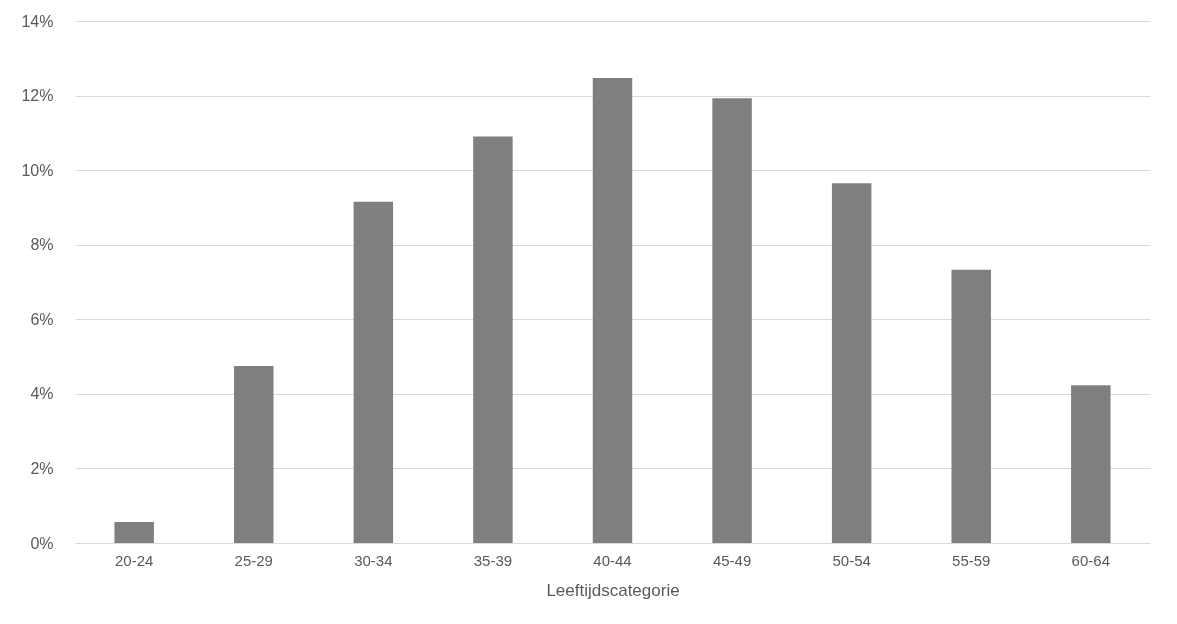  Describe the element at coordinates (134, 560) in the screenshot. I see `x-tick-label: 20-24` at that location.